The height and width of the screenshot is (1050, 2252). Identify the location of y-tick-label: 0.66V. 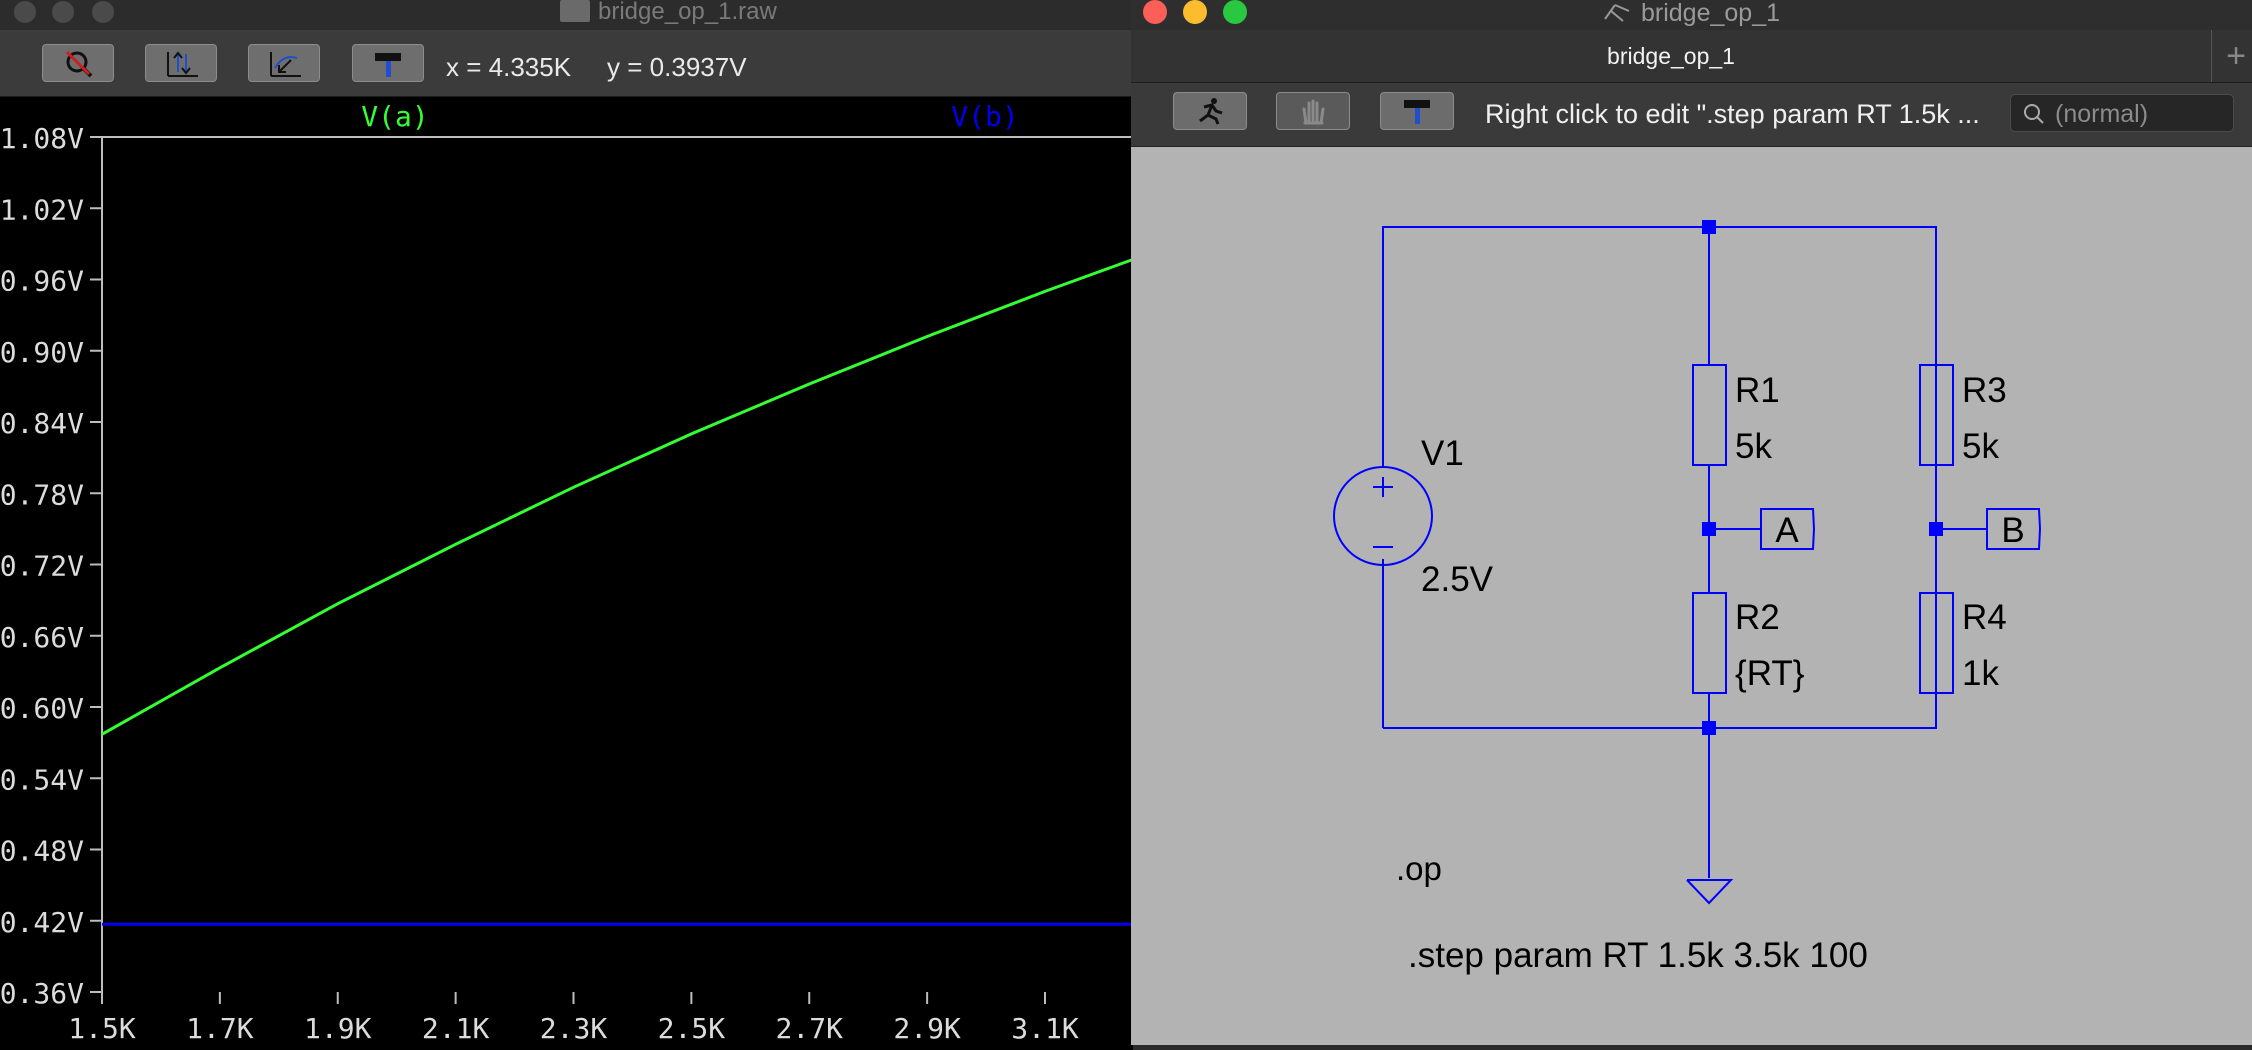
(42, 637).